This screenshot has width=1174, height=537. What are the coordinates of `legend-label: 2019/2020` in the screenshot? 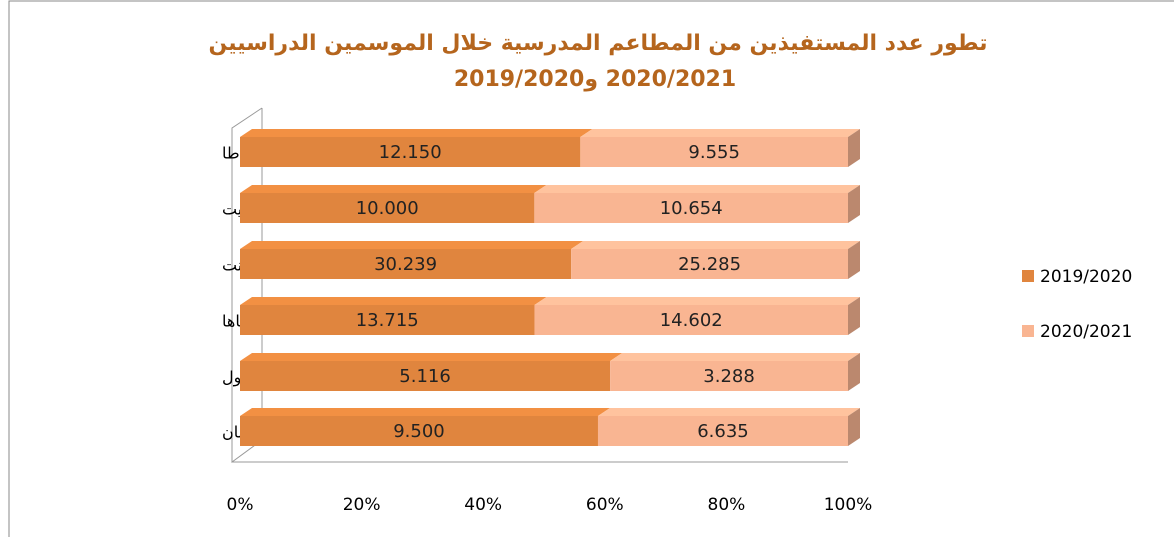 It's located at (1086, 277).